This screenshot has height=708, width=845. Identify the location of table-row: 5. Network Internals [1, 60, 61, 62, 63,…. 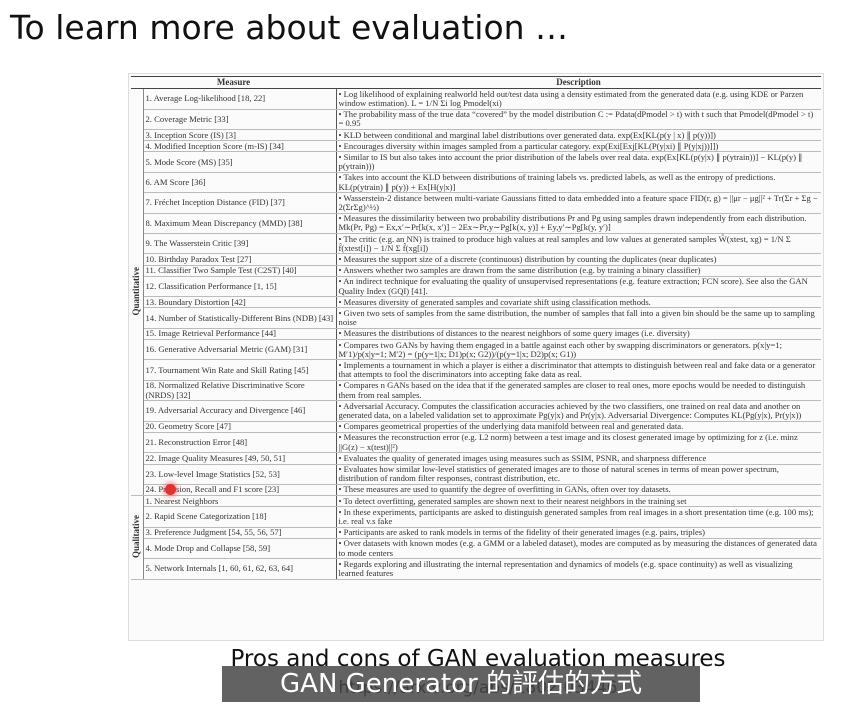
(476, 569).